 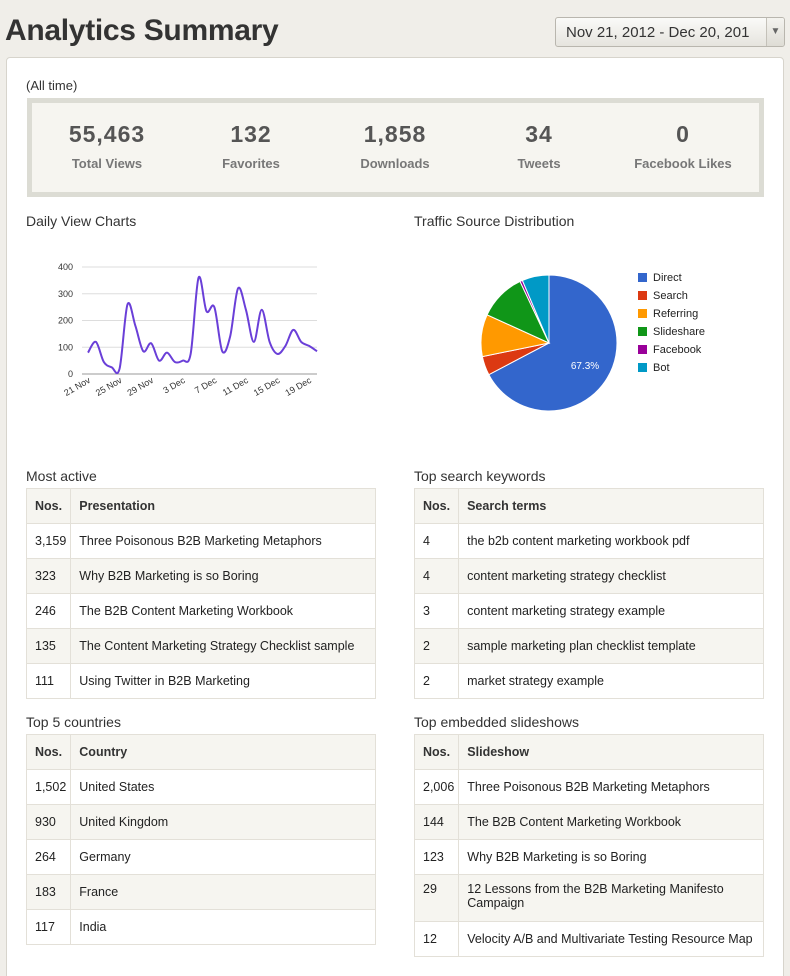 I want to click on row-slideshow: Why B2B Marketing is so Boring, so click(x=611, y=857).